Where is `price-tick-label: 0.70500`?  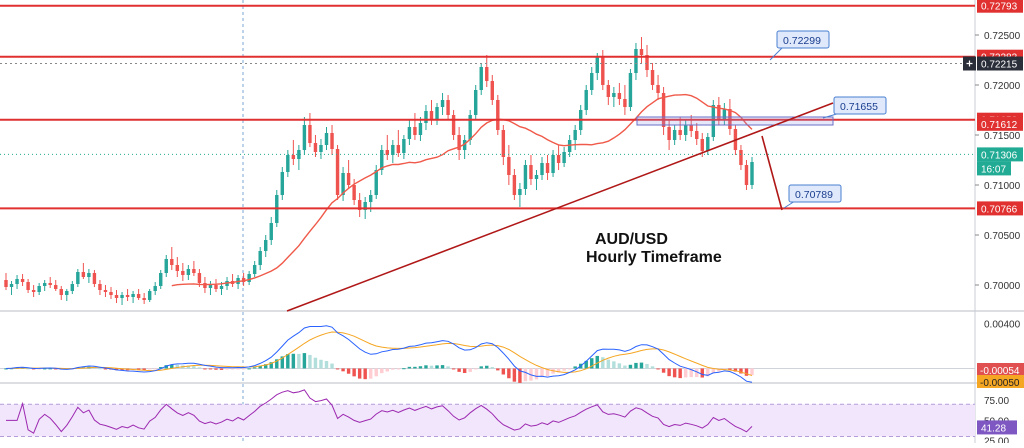 price-tick-label: 0.70500 is located at coordinates (1002, 236).